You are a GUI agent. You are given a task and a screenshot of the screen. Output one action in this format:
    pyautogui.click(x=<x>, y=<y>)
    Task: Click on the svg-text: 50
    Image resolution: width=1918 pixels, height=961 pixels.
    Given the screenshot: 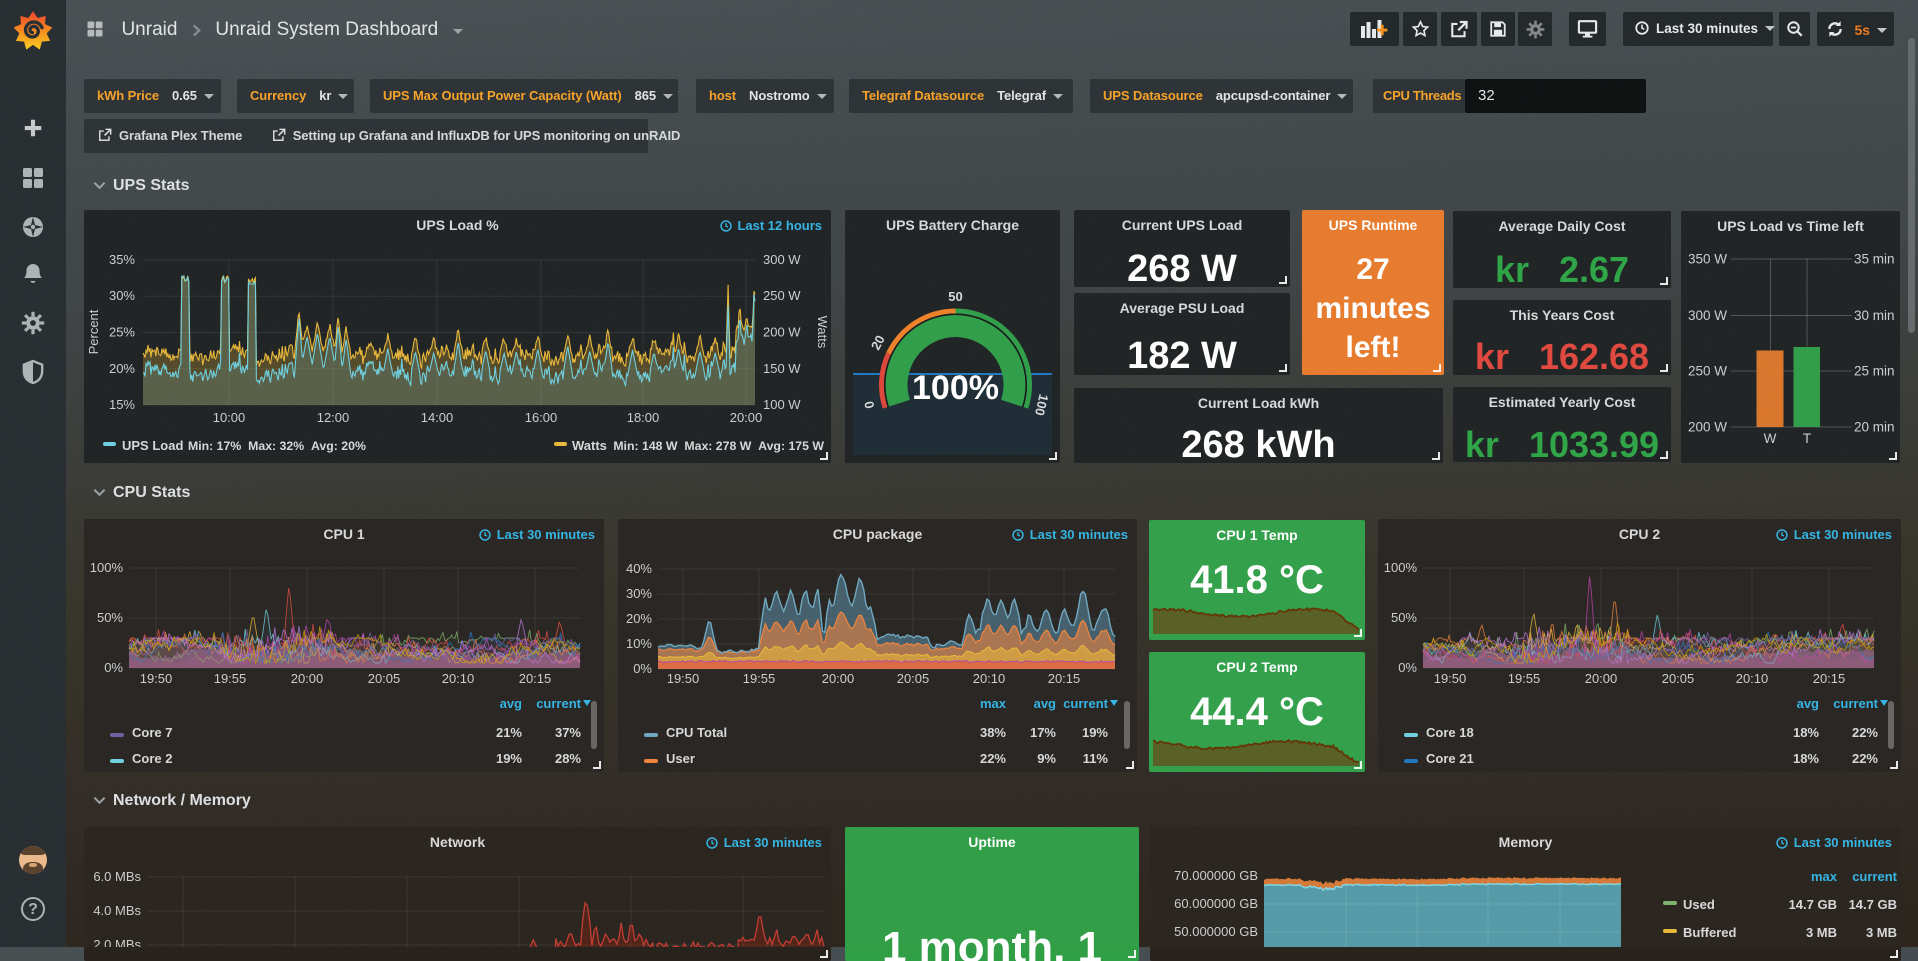 What is the action you would take?
    pyautogui.click(x=955, y=296)
    